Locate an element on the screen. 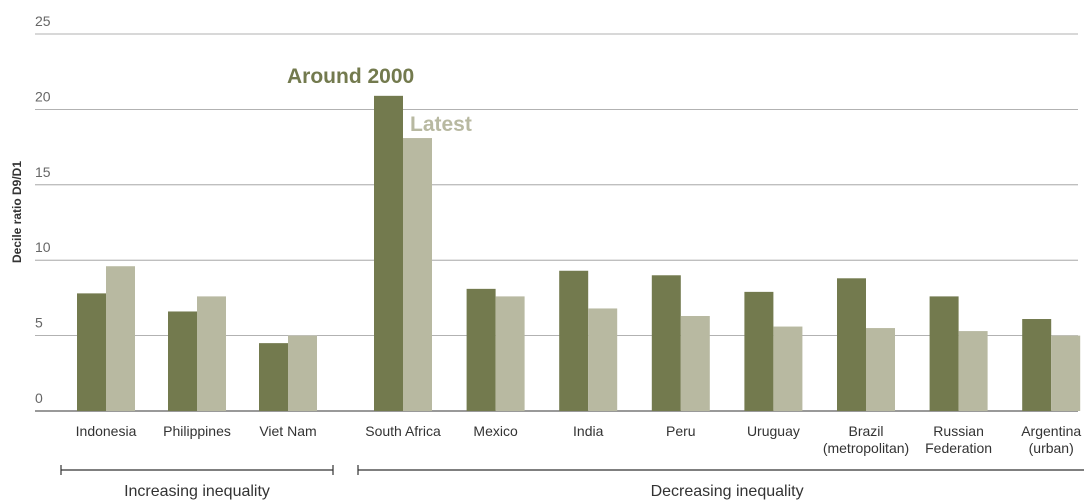  category-label: Uruguay is located at coordinates (773, 431).